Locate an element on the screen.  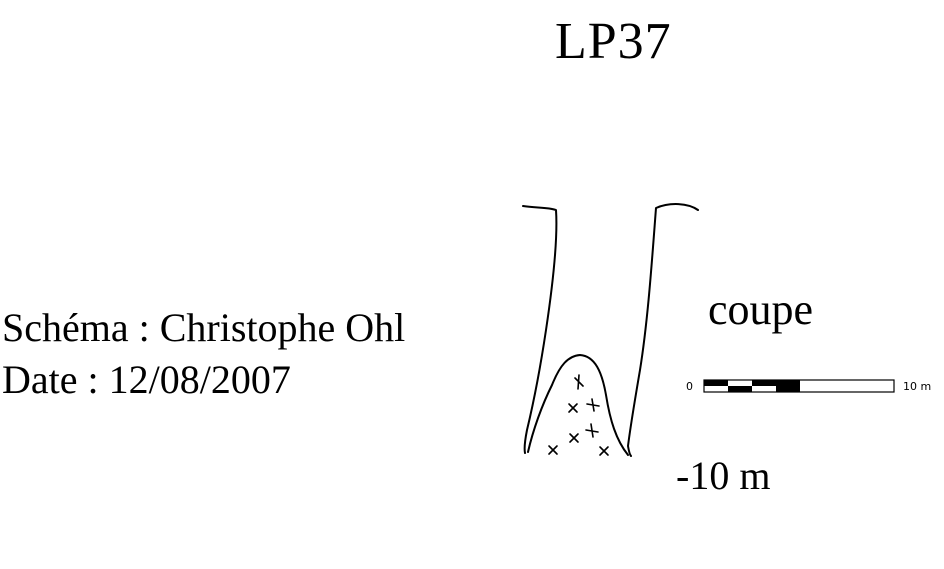
date-line: Date : 12/08/2007 is located at coordinates (146, 379).